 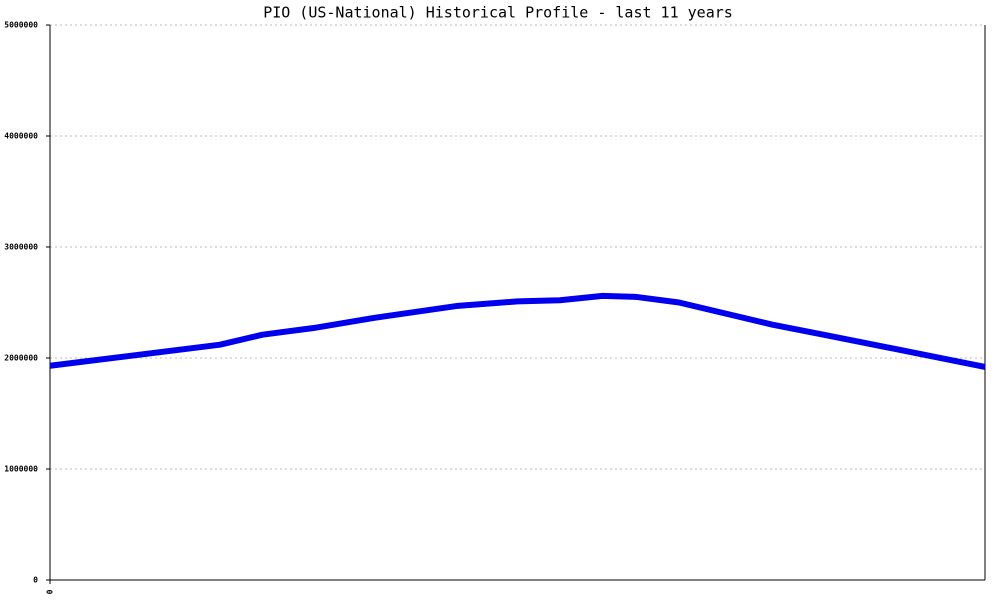 I want to click on y-tick-label: 0, so click(x=35, y=580).